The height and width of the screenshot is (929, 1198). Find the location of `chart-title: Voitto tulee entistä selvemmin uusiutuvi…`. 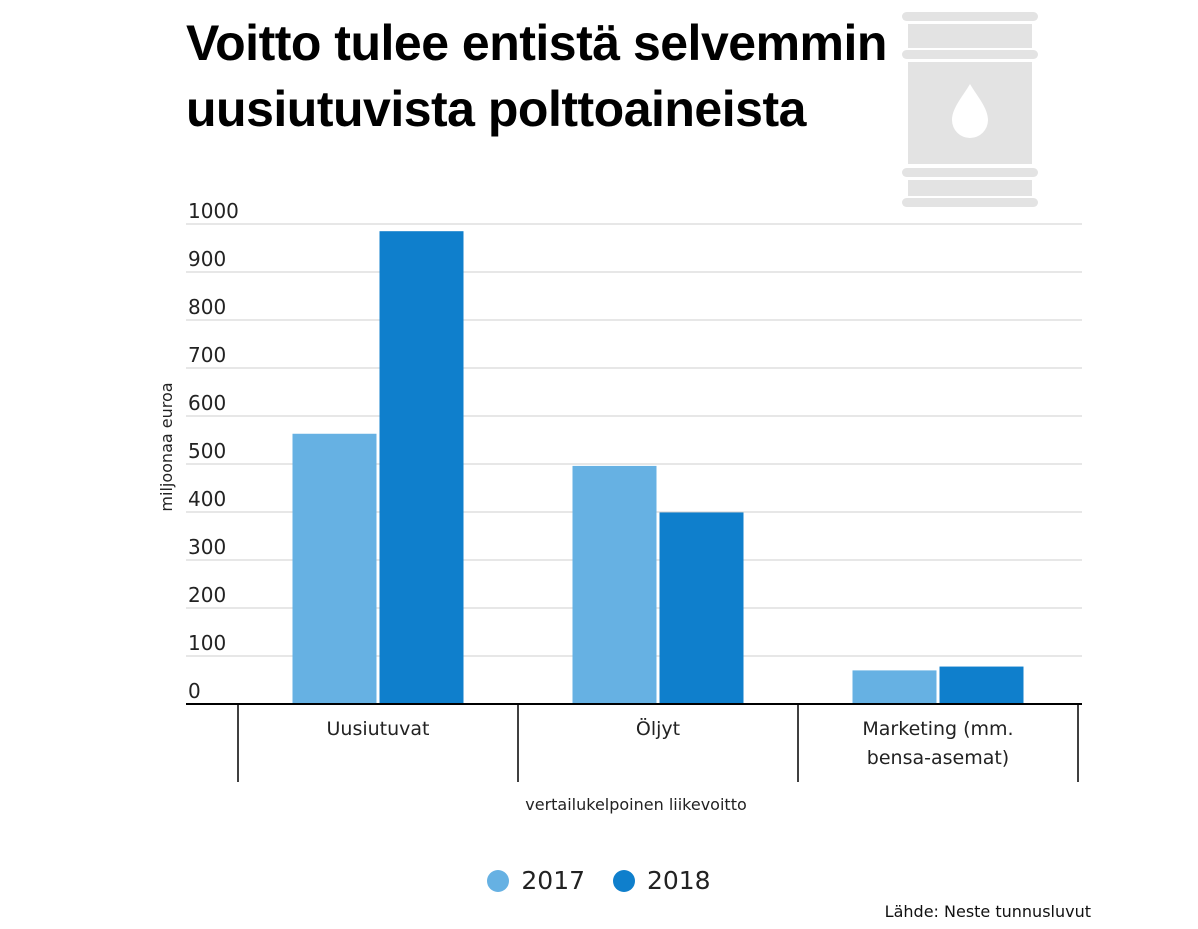

chart-title: Voitto tulee entistä selvemmin uusiutuvi… is located at coordinates (546, 76).